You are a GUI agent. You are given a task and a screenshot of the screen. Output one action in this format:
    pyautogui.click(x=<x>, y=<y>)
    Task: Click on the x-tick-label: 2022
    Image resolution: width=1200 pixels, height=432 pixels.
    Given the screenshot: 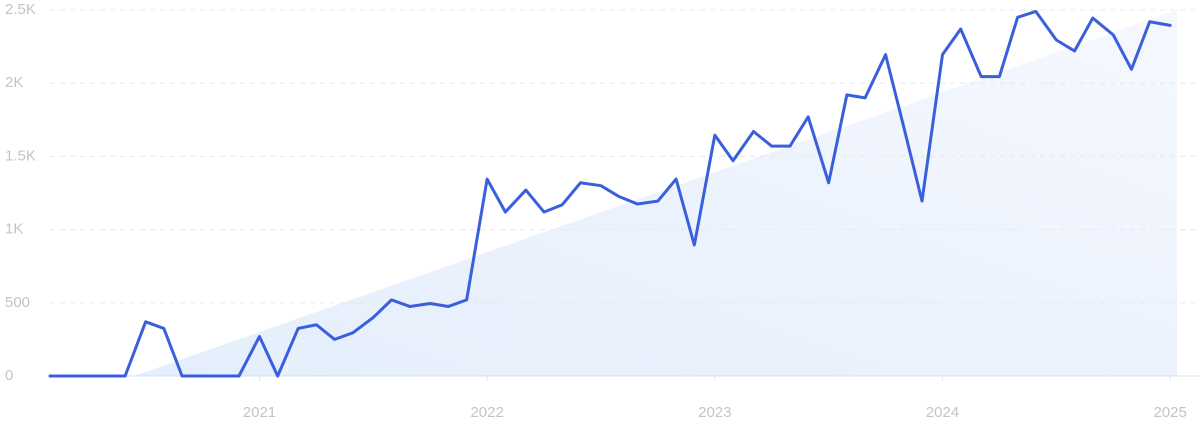 What is the action you would take?
    pyautogui.click(x=486, y=412)
    